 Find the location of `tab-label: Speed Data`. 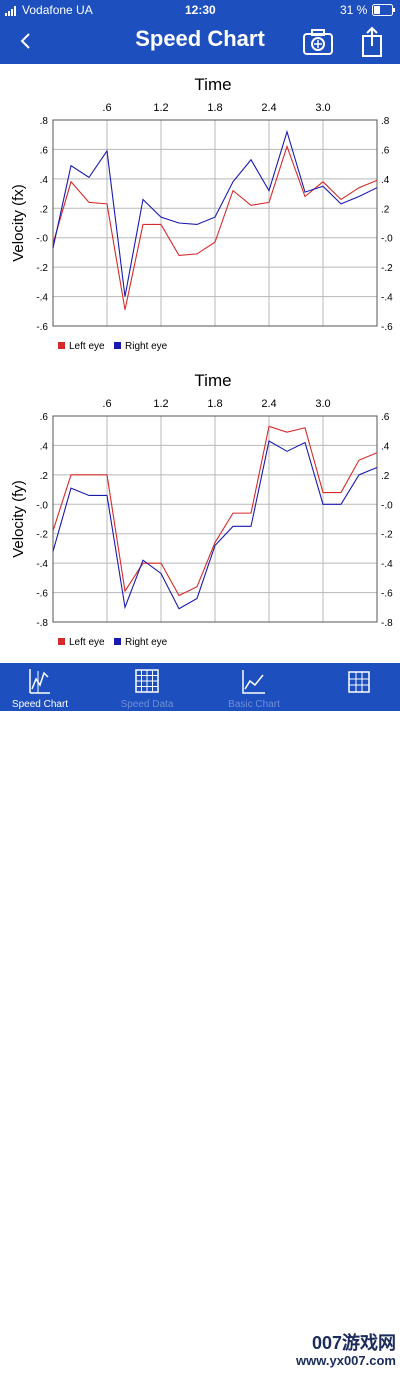

tab-label: Speed Data is located at coordinates (147, 704).